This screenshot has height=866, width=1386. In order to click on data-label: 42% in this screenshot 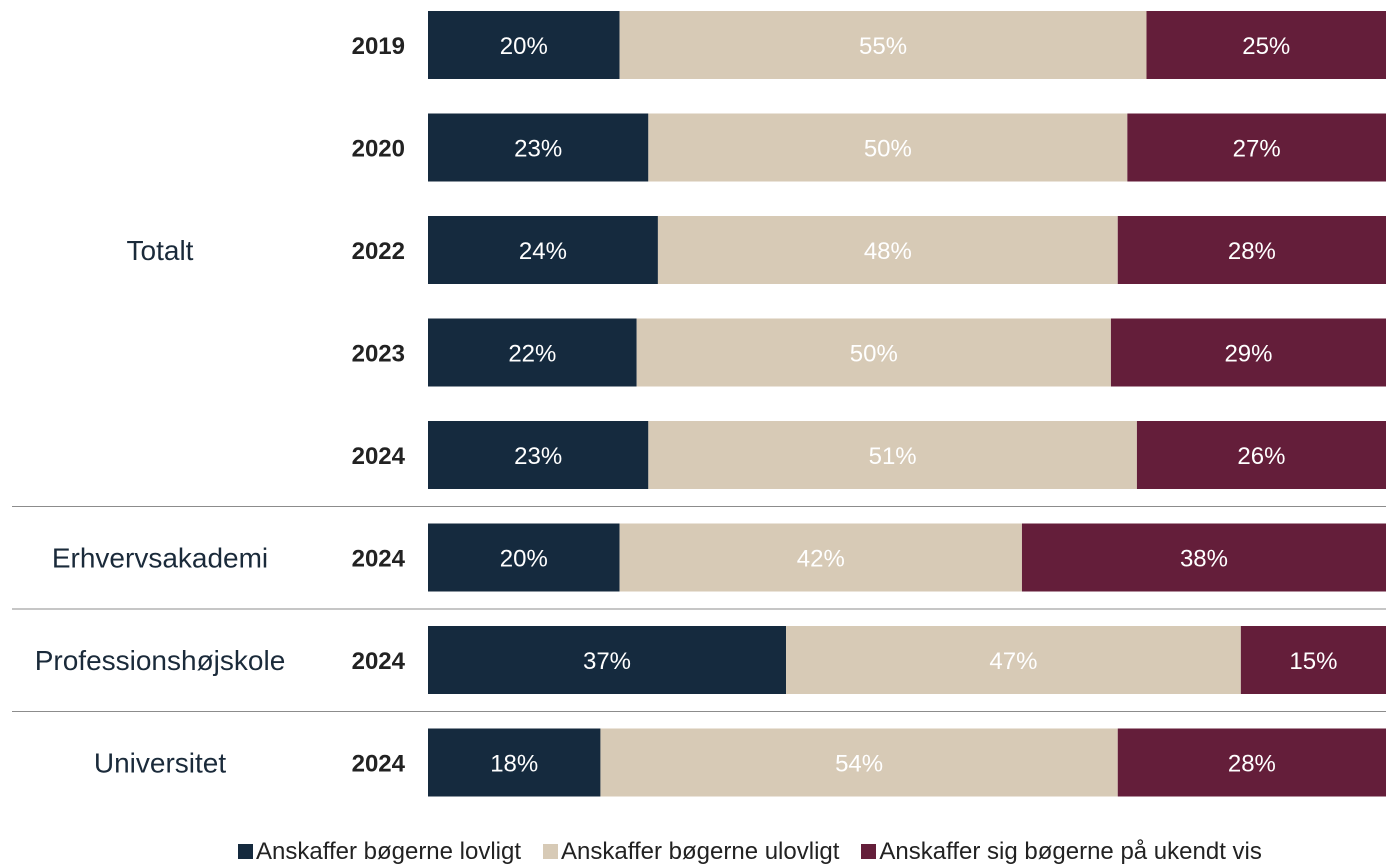, I will do `click(821, 559)`.